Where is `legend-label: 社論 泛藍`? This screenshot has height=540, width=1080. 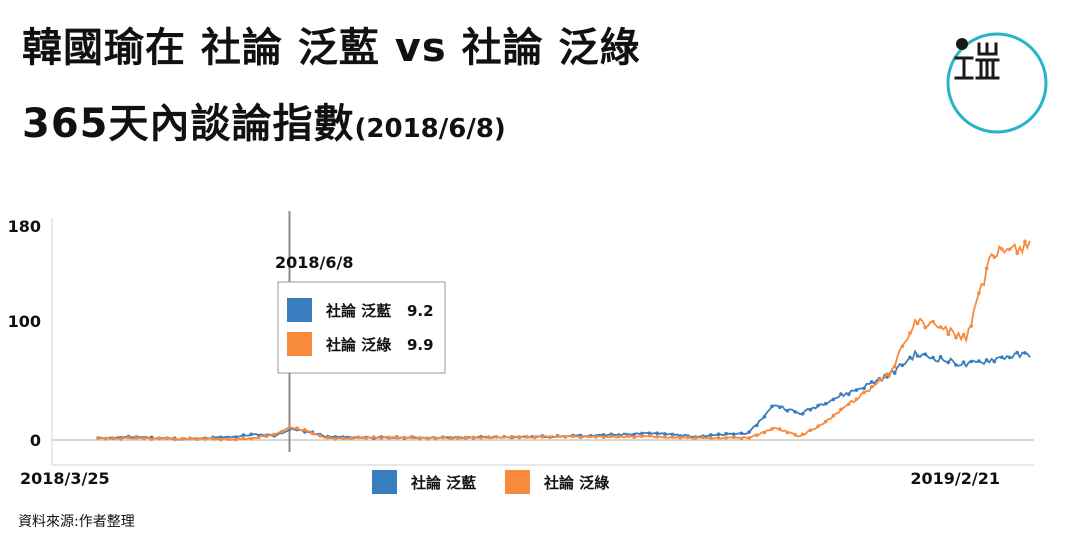 legend-label: 社論 泛藍 is located at coordinates (443, 483).